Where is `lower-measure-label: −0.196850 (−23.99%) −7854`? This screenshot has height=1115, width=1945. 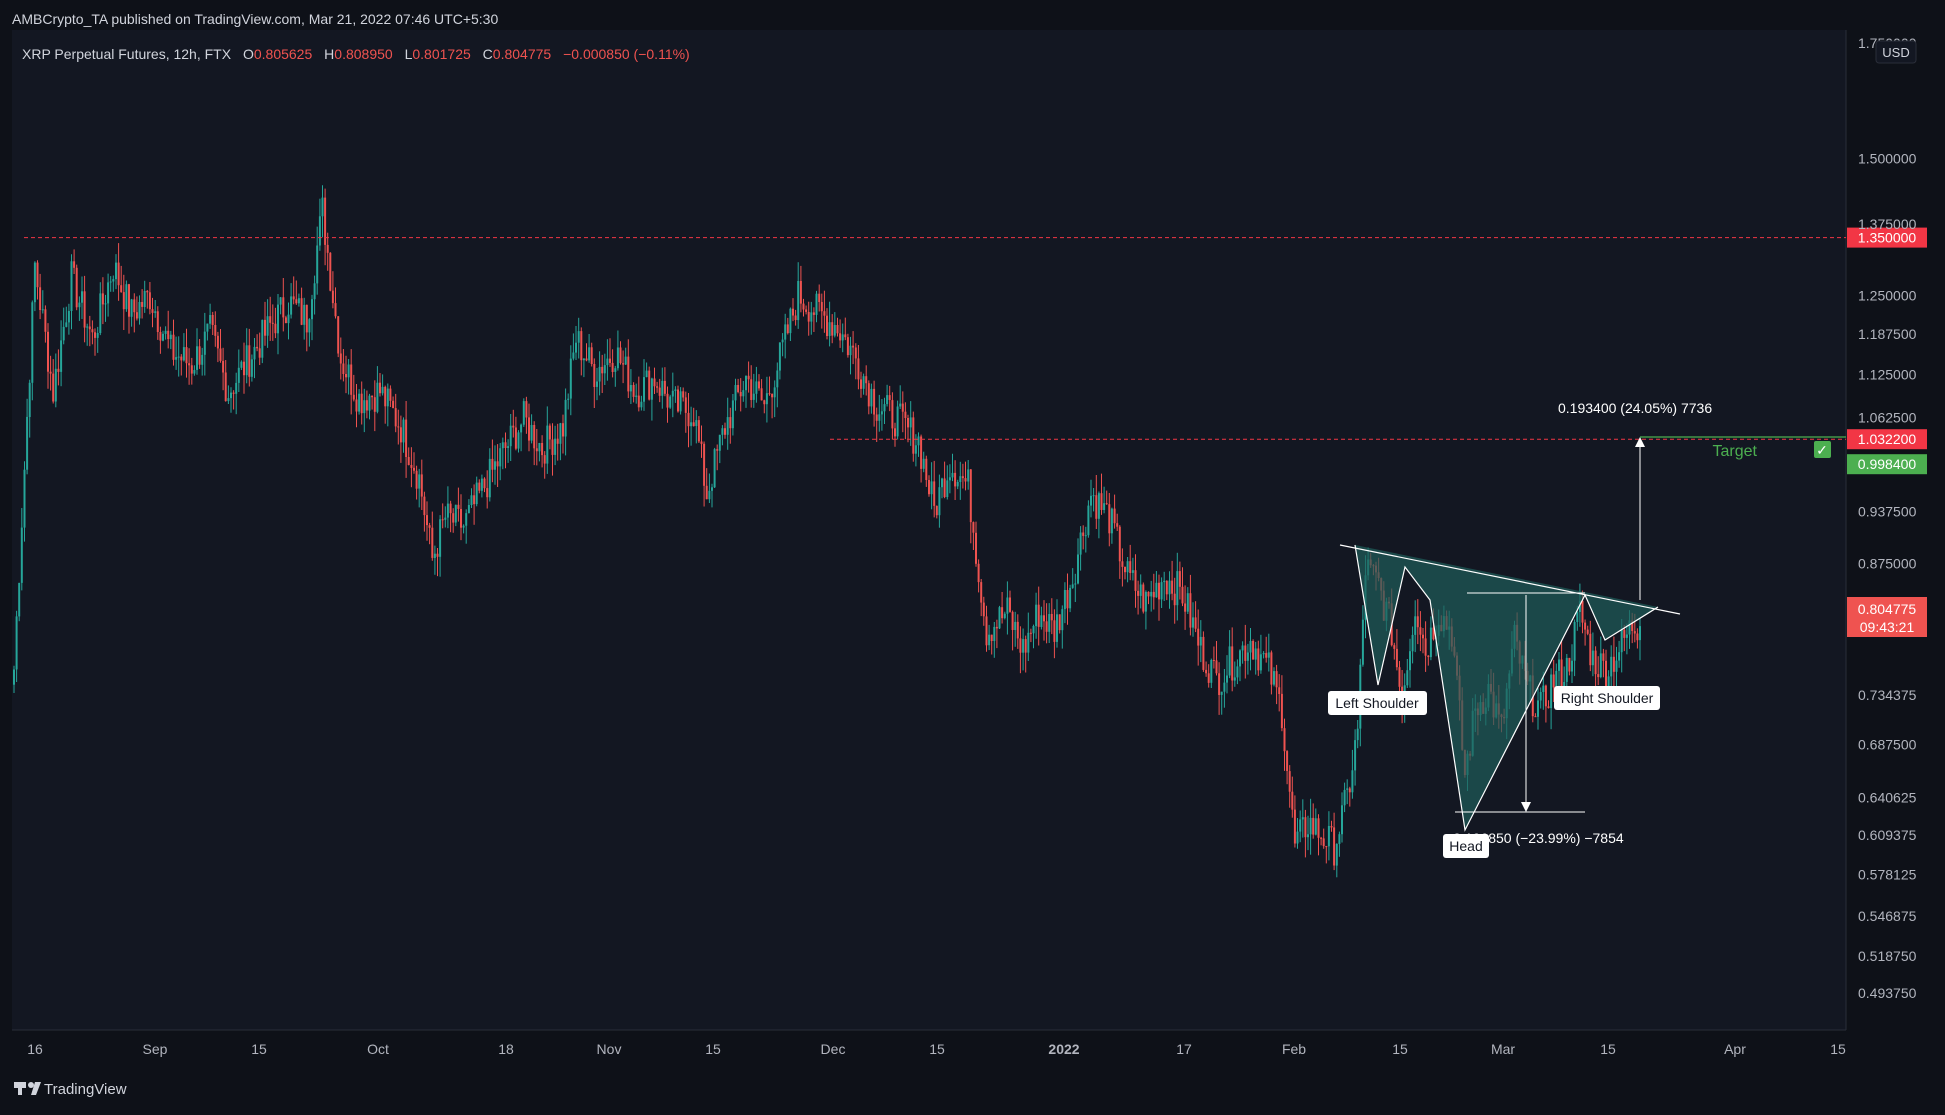 lower-measure-label: −0.196850 (−23.99%) −7854 is located at coordinates (1534, 838).